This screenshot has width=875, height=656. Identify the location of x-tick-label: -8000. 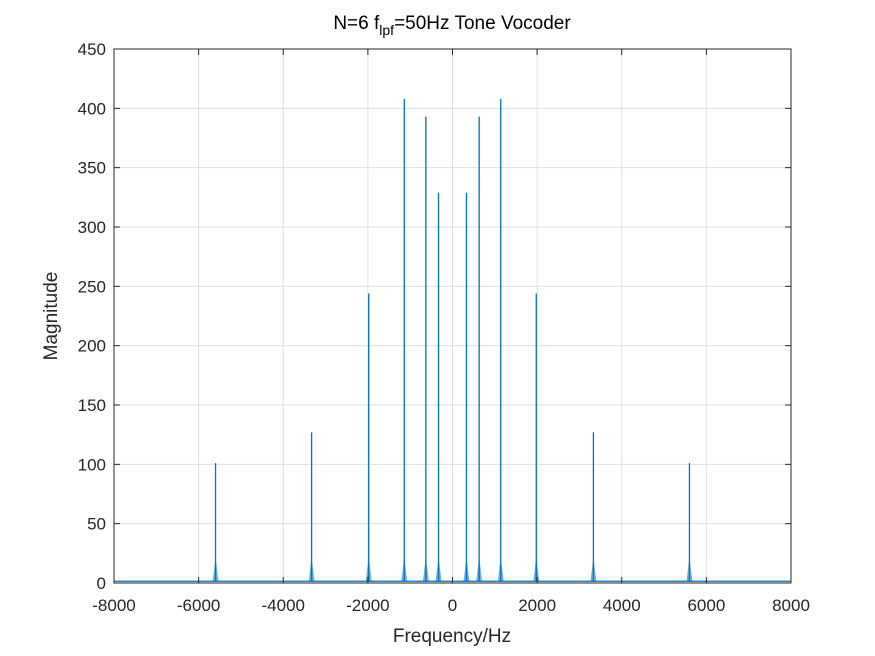
(113, 605).